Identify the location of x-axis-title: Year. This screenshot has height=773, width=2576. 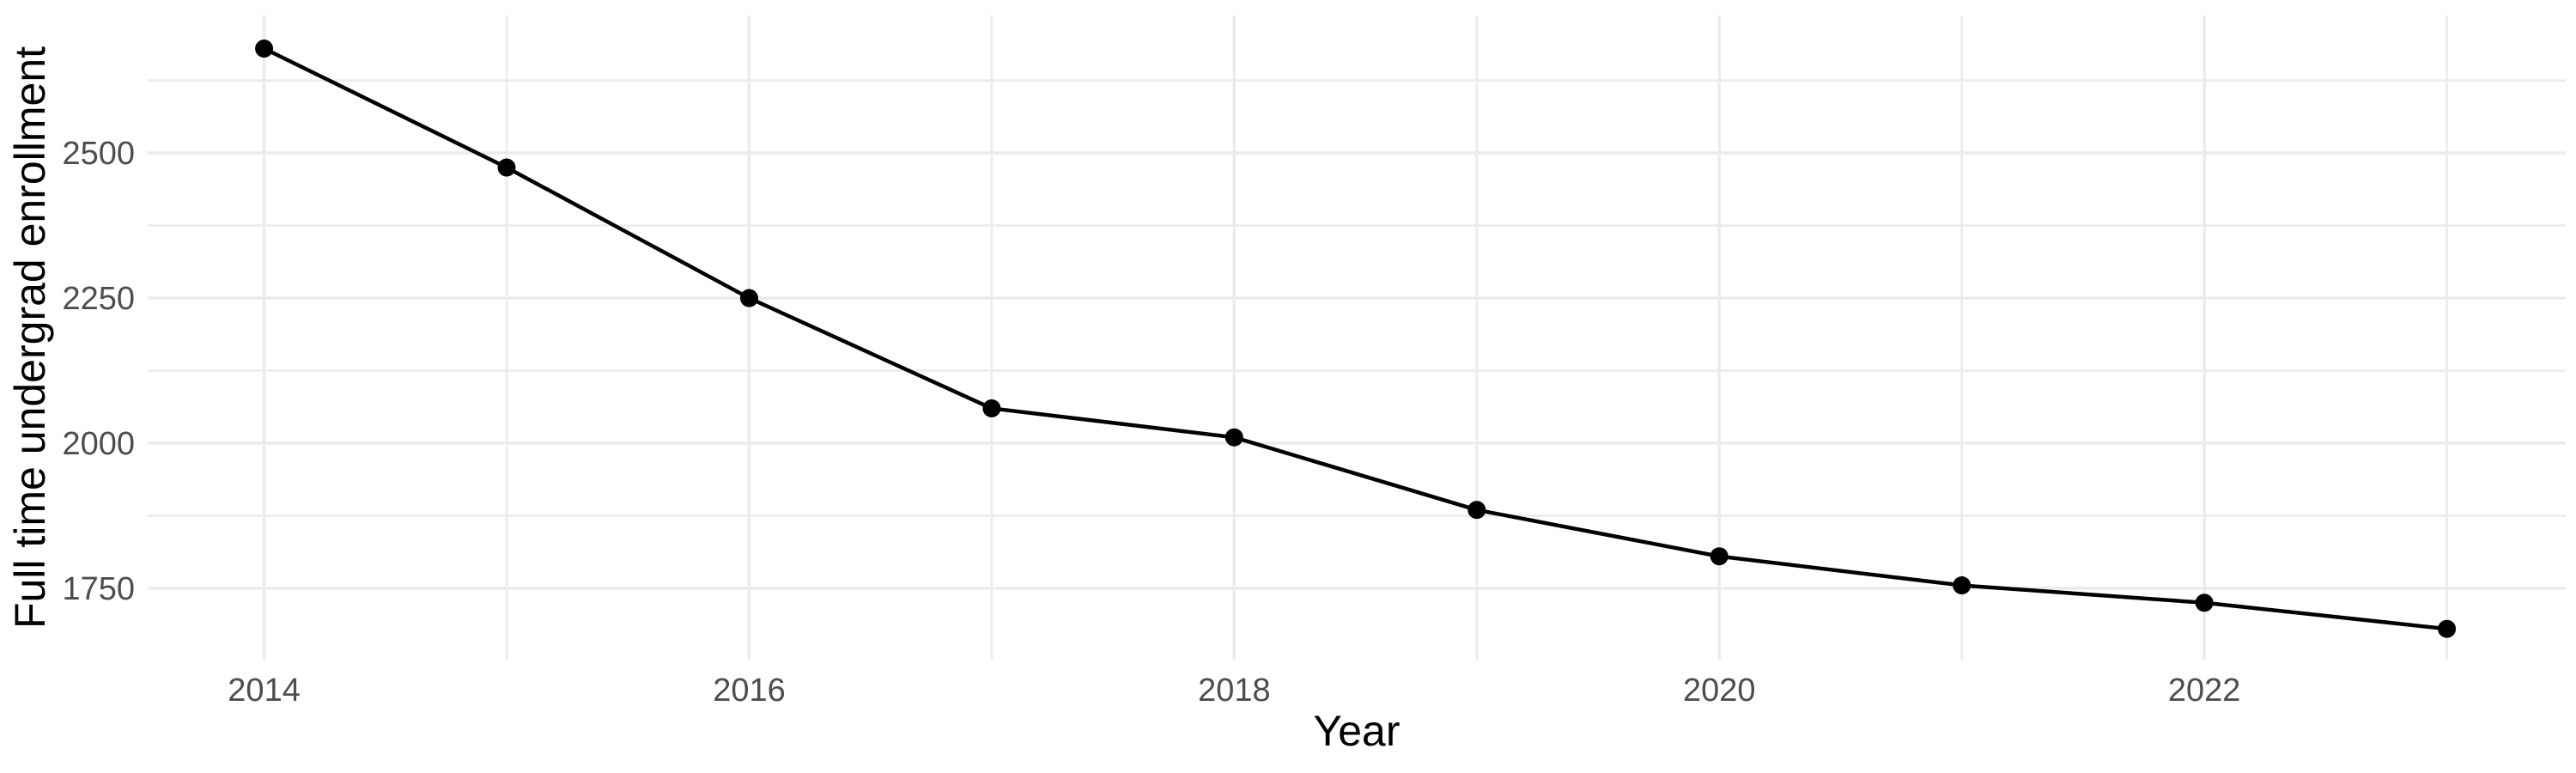
(1356, 731).